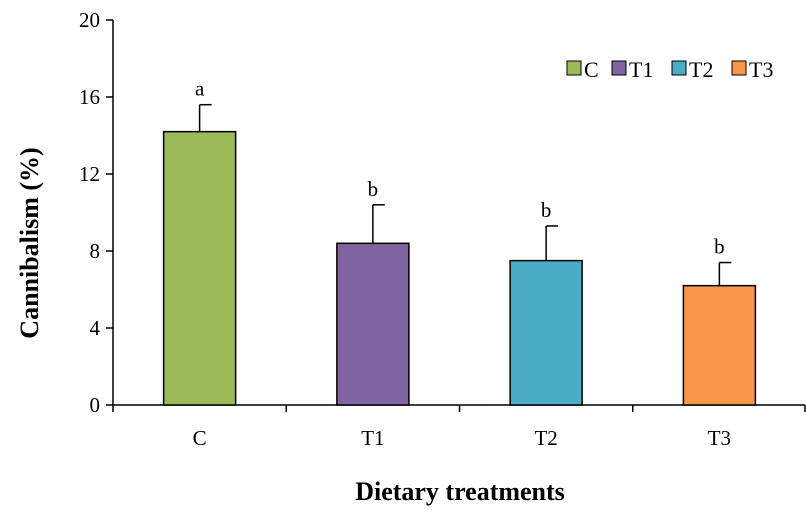 The image size is (806, 513). What do you see at coordinates (372, 438) in the screenshot?
I see `x-tick-label: T1` at bounding box center [372, 438].